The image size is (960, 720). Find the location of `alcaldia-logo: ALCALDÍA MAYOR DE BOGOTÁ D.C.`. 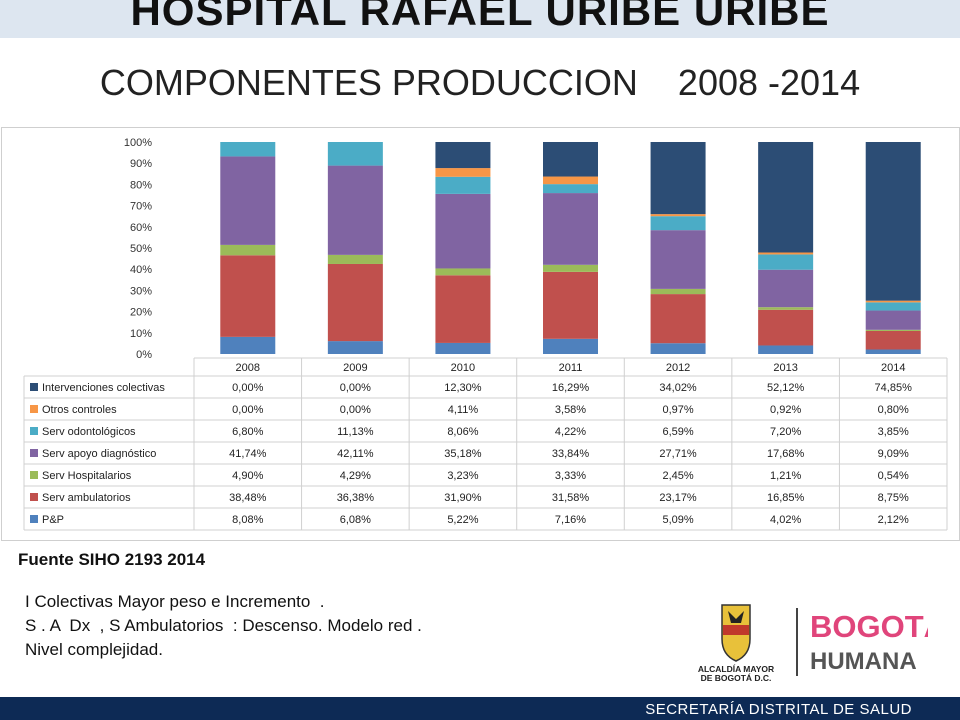

alcaldia-logo: ALCALDÍA MAYOR DE BOGOTÁ D.C. is located at coordinates (736, 643).